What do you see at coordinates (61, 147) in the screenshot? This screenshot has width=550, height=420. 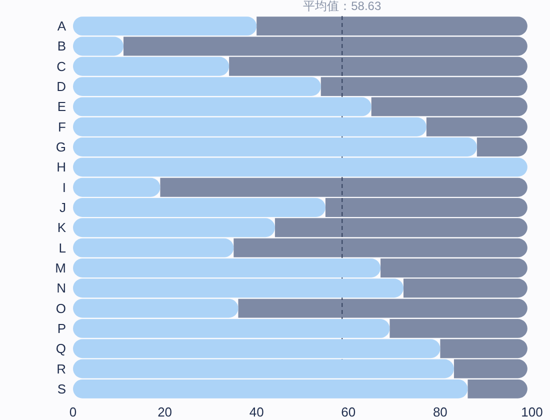 I see `y-tick-label: G` at bounding box center [61, 147].